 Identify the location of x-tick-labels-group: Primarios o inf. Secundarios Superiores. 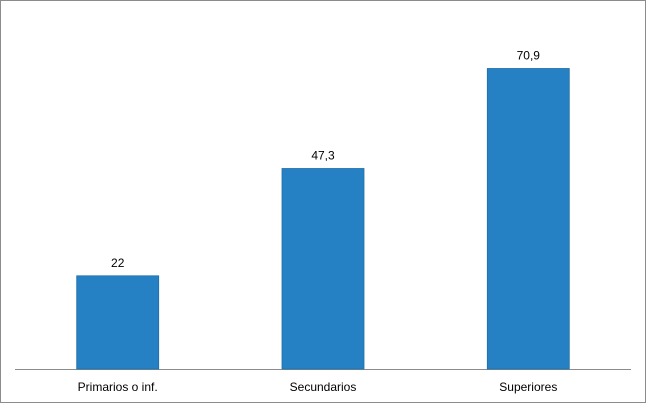
(318, 387).